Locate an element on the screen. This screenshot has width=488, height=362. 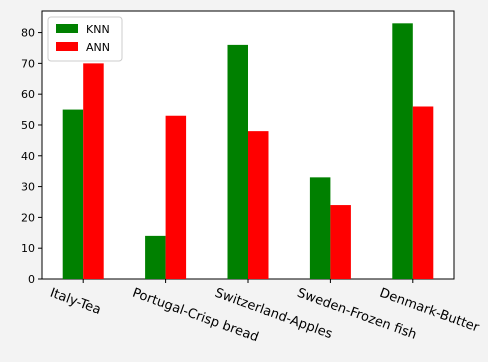
y-tick-label: 10 is located at coordinates (28, 248).